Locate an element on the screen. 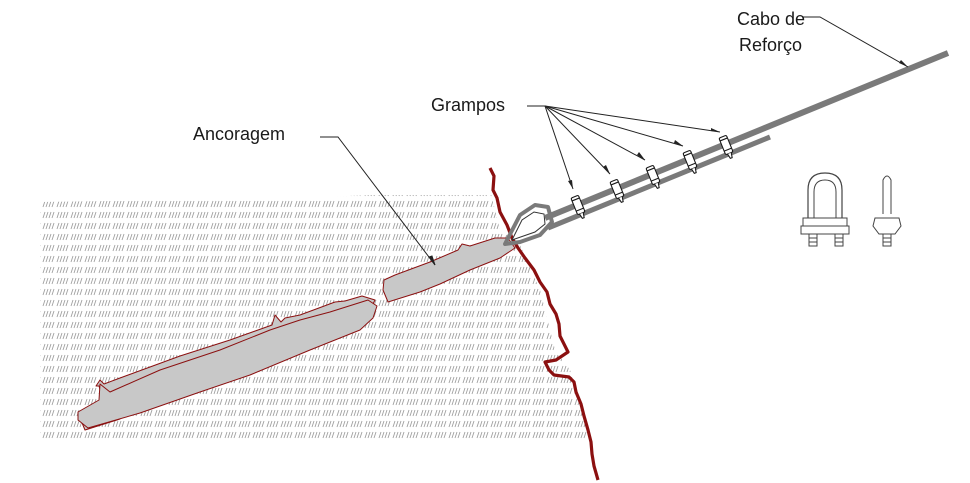 The height and width of the screenshot is (483, 970). cable-thimble-inner is located at coordinates (528, 226).